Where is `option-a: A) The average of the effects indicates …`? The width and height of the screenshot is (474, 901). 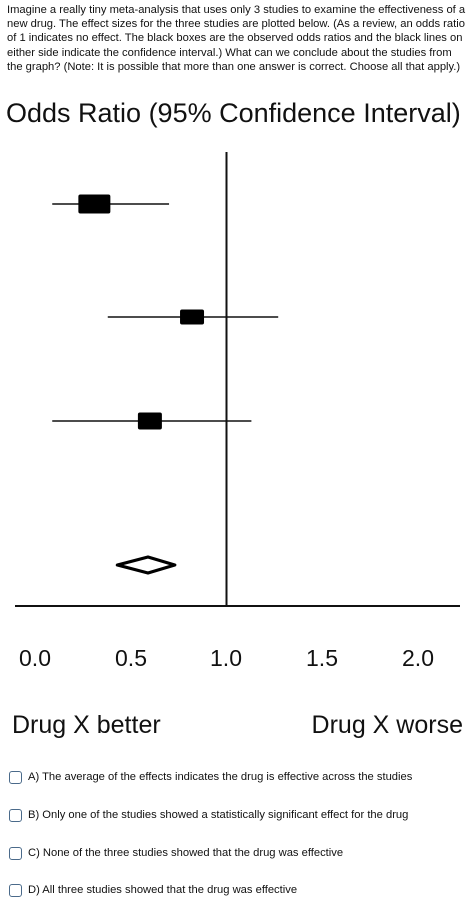
option-a: A) The average of the effects indicates … is located at coordinates (210, 777).